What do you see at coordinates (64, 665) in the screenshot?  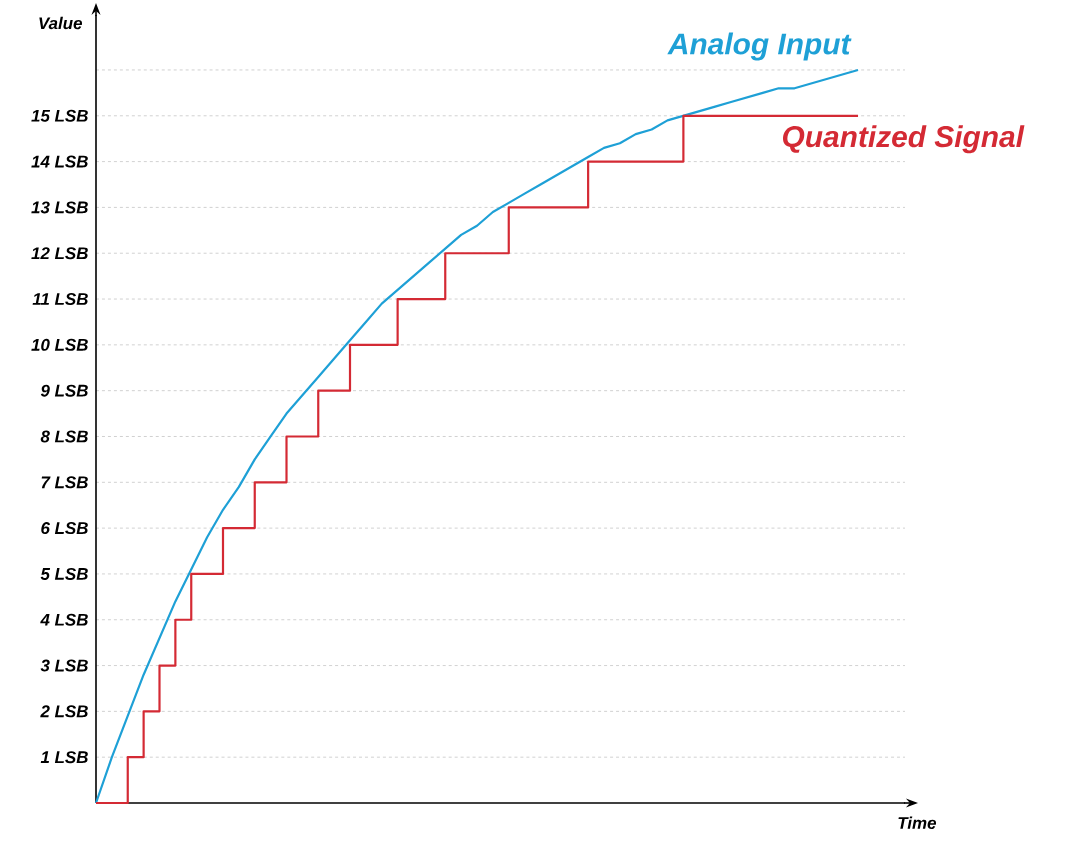 I see `y-tick-label: 3 LSB` at bounding box center [64, 665].